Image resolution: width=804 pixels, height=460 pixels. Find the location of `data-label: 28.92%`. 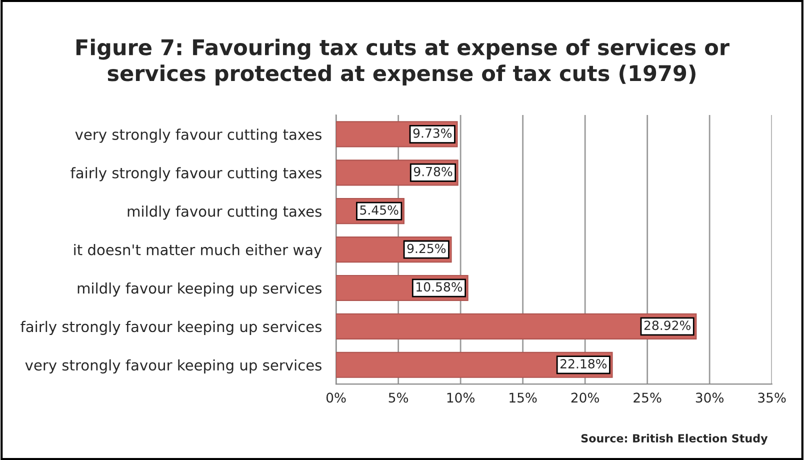

data-label: 28.92% is located at coordinates (667, 325).